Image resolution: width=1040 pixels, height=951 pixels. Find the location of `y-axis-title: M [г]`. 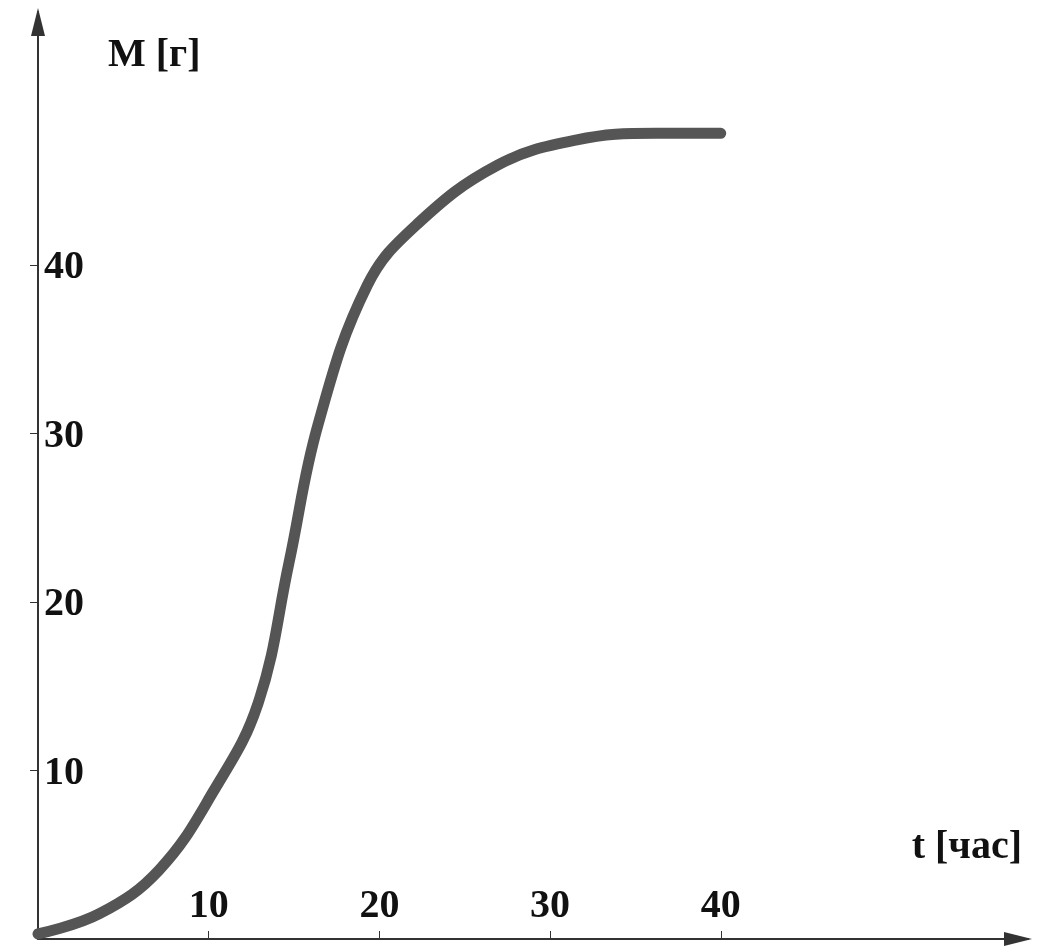

y-axis-title: M [г] is located at coordinates (154, 52).